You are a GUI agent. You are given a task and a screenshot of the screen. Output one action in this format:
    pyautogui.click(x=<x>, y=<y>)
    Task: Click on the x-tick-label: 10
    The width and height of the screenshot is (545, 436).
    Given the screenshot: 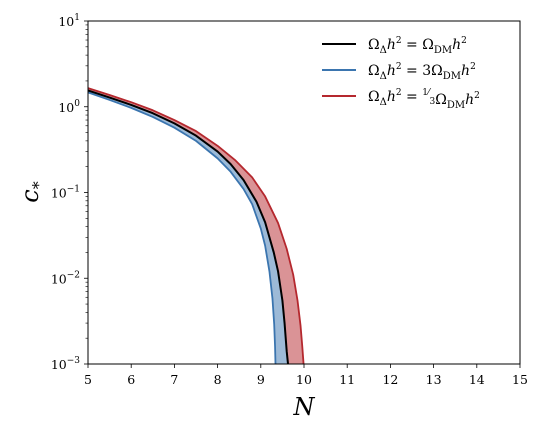 What is the action you would take?
    pyautogui.click(x=304, y=379)
    